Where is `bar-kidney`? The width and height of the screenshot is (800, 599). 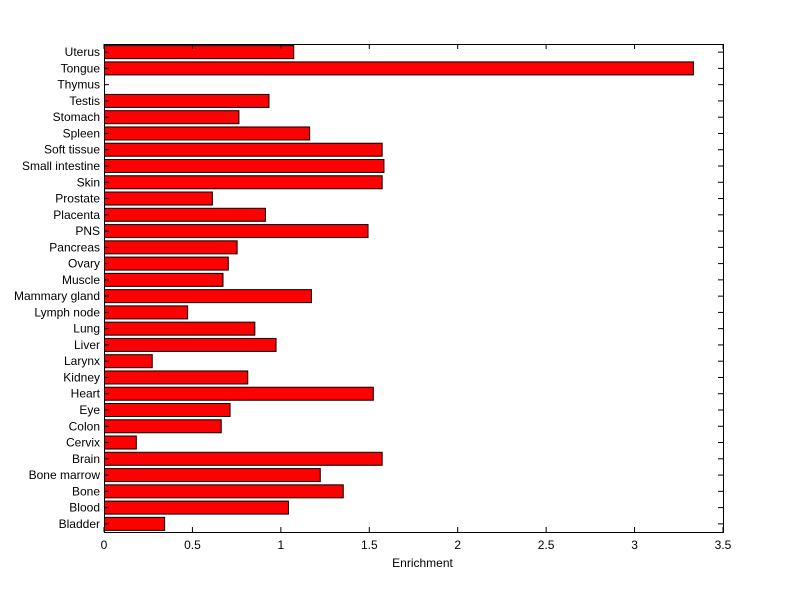 bar-kidney is located at coordinates (176, 377).